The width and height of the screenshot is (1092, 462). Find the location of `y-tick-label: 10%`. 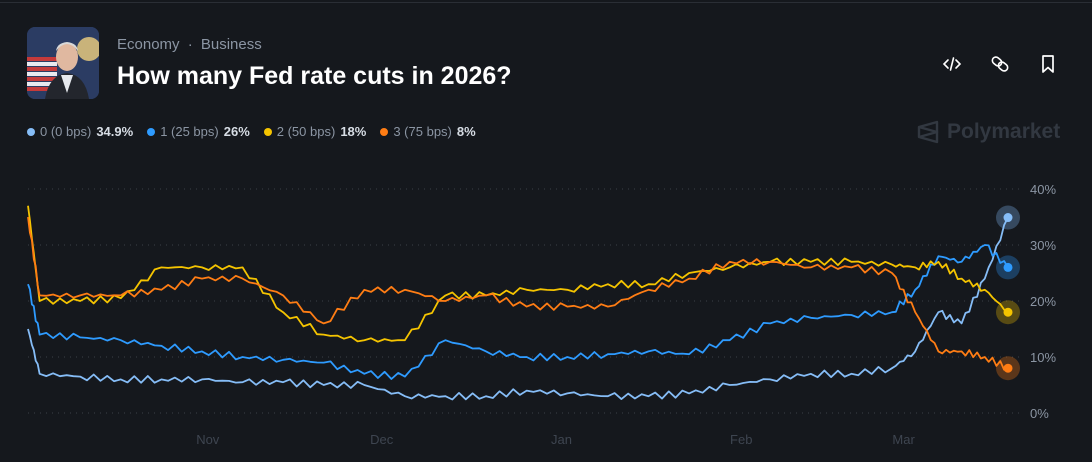

y-tick-label: 10% is located at coordinates (1043, 357).